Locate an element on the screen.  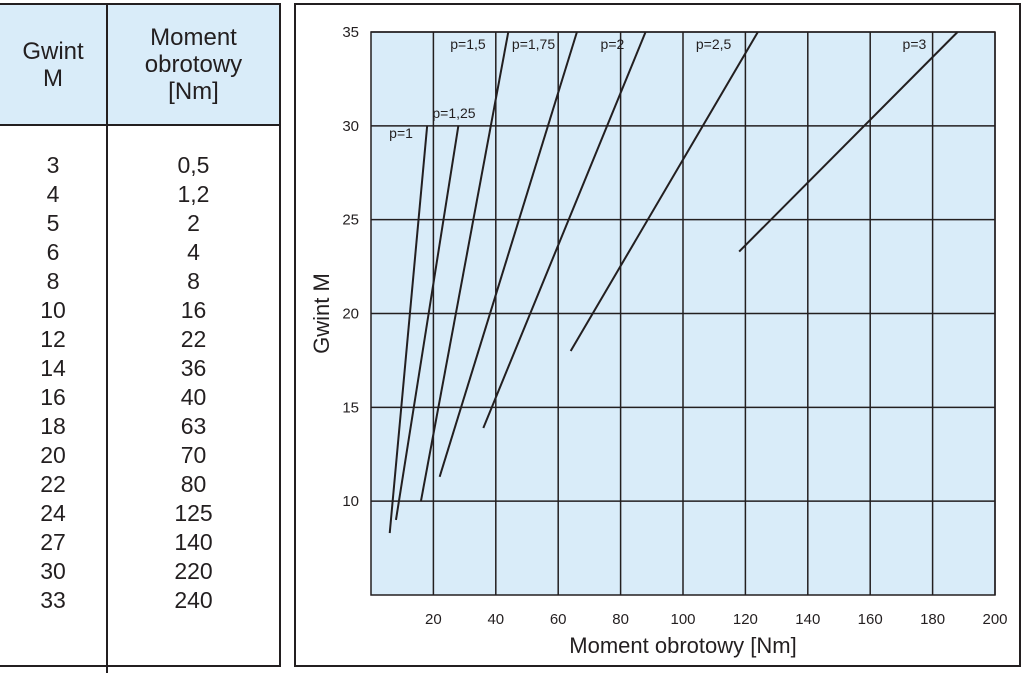
series-label: p=1 is located at coordinates (401, 133).